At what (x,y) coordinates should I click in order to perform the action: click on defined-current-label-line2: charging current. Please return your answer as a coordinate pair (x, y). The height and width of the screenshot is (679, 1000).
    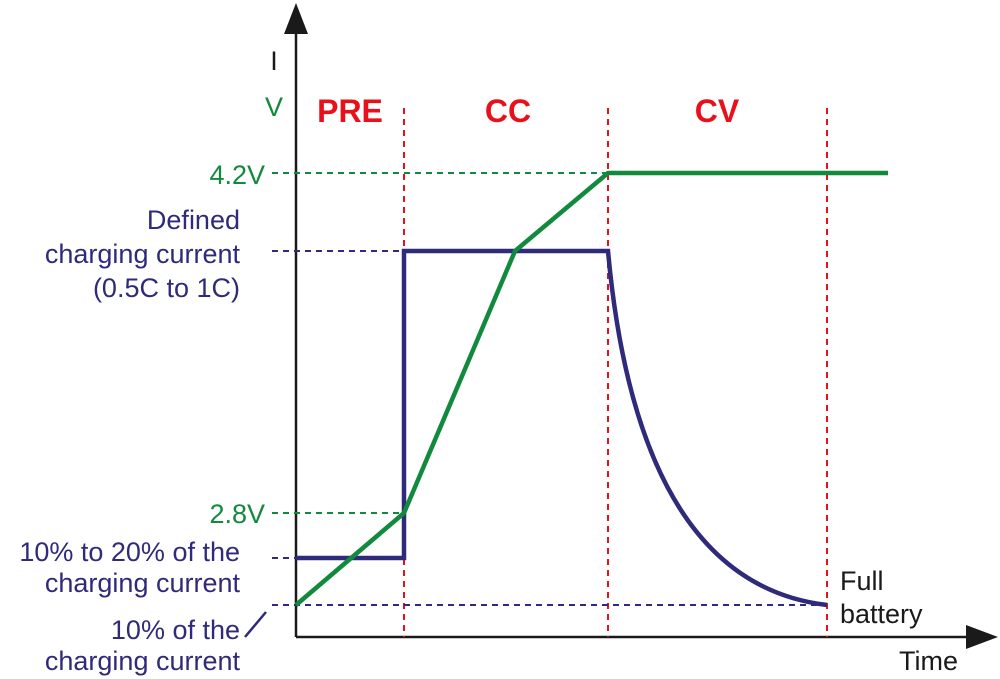
    Looking at the image, I should click on (143, 254).